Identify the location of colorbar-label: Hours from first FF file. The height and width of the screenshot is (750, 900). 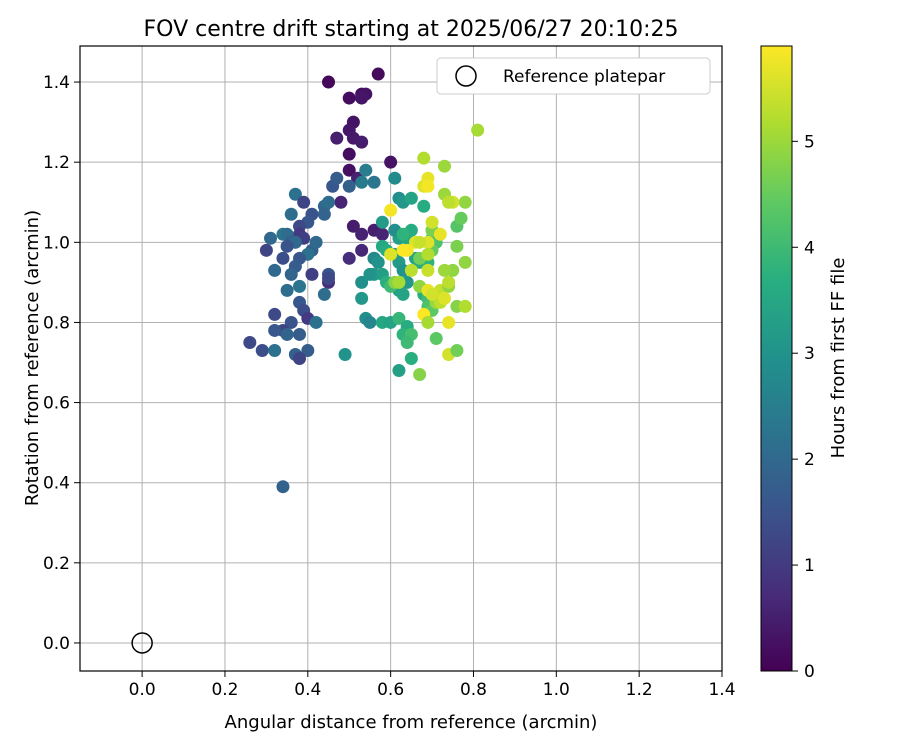
(838, 358).